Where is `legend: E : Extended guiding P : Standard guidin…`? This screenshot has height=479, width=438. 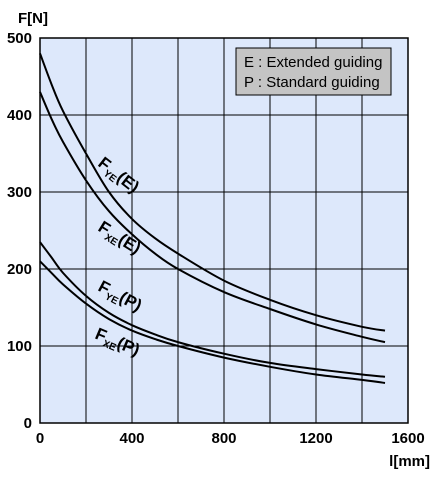
legend: E : Extended guiding P : Standard guidin… is located at coordinates (313, 71).